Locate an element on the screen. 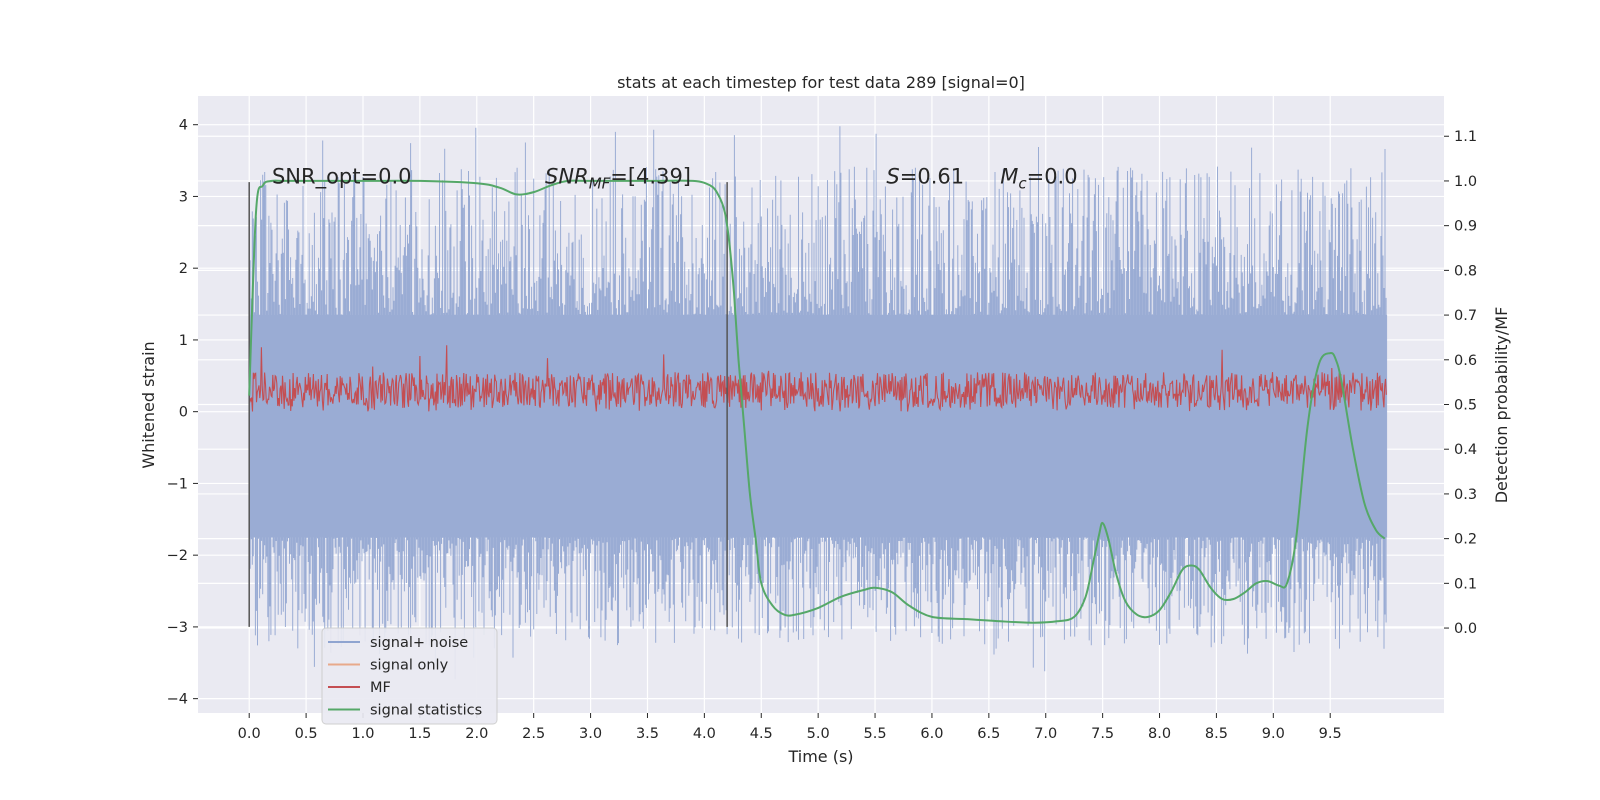 Image resolution: width=1600 pixels, height=800 pixels. y-tick-label: 4 is located at coordinates (183, 126).